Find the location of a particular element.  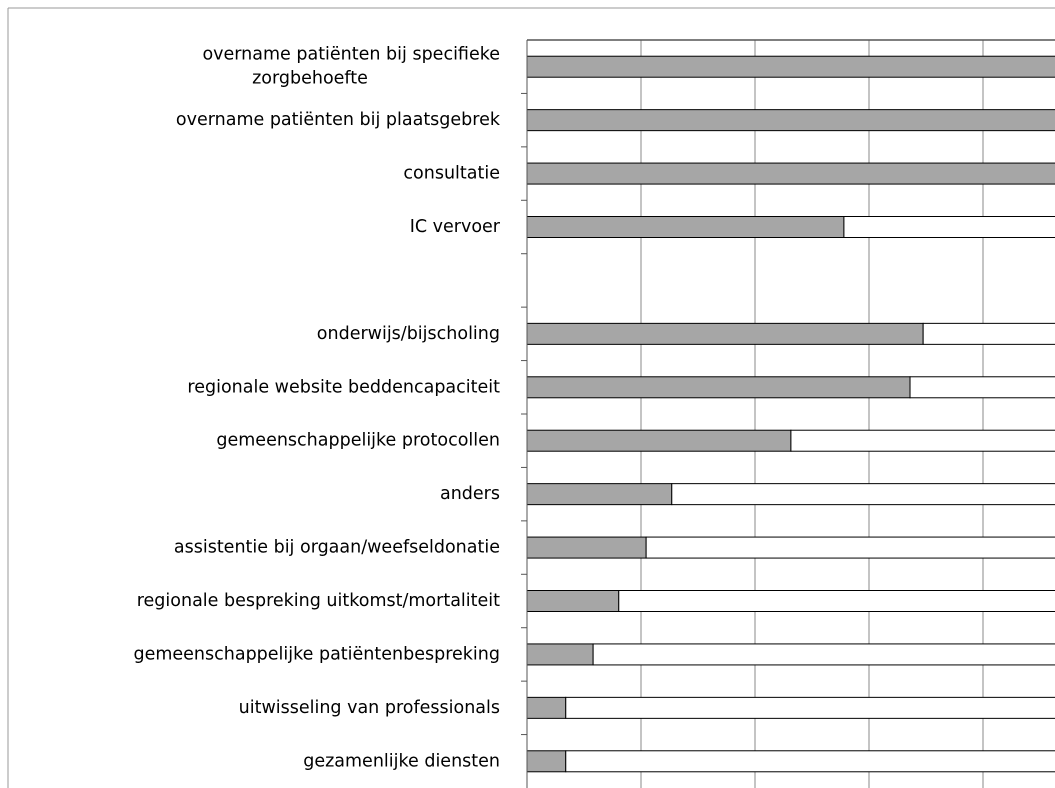

y-tick-label: assistentie bij orgaan/weefseldonatie is located at coordinates (337, 548).